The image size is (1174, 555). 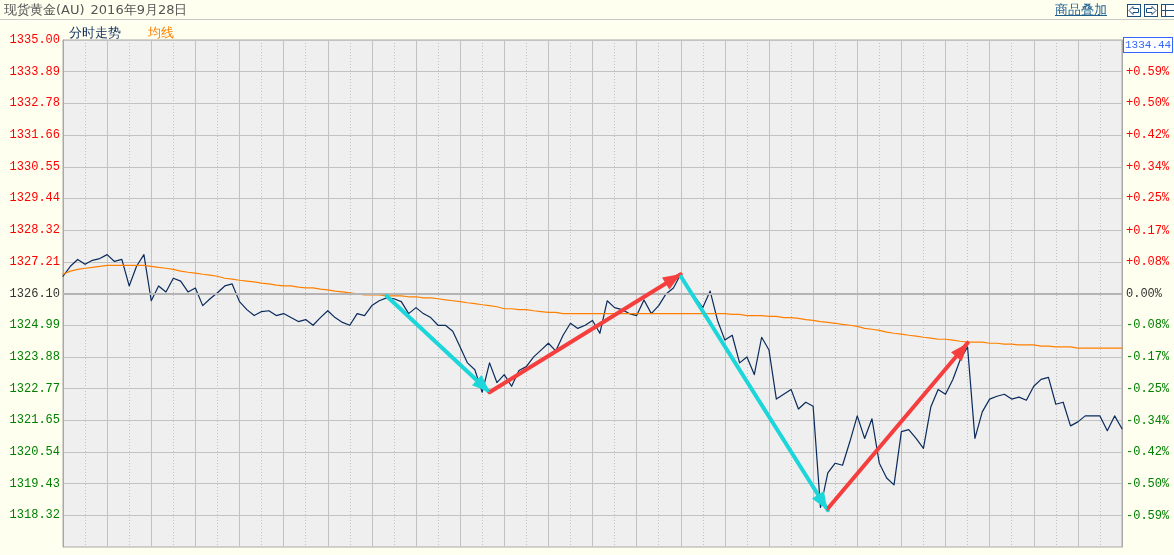 I want to click on y-tick-label: 1330.55, so click(x=34, y=166).